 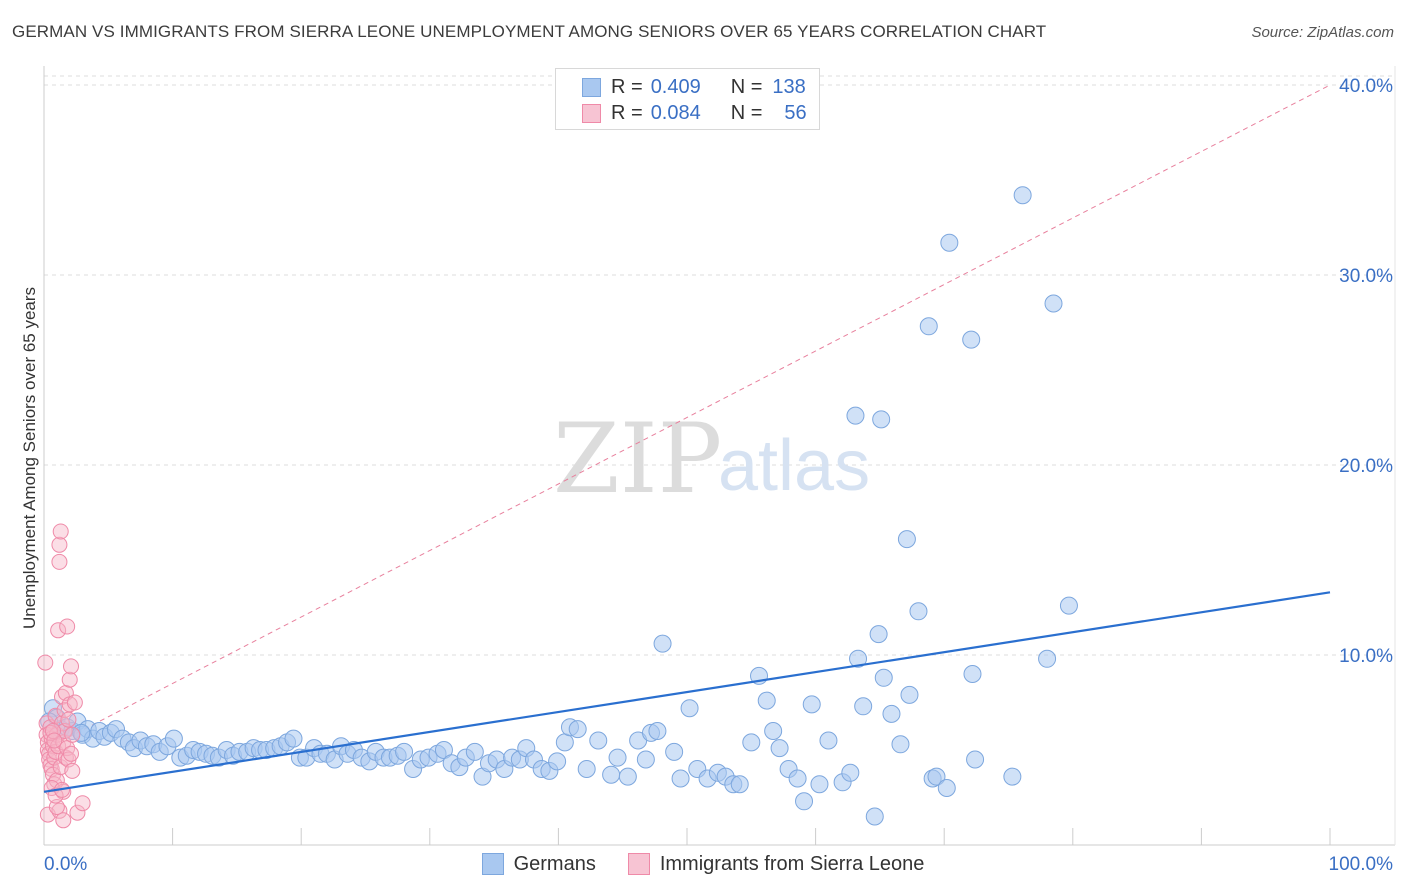 I want to click on legend-item-germans: Germans, so click(x=538, y=864).